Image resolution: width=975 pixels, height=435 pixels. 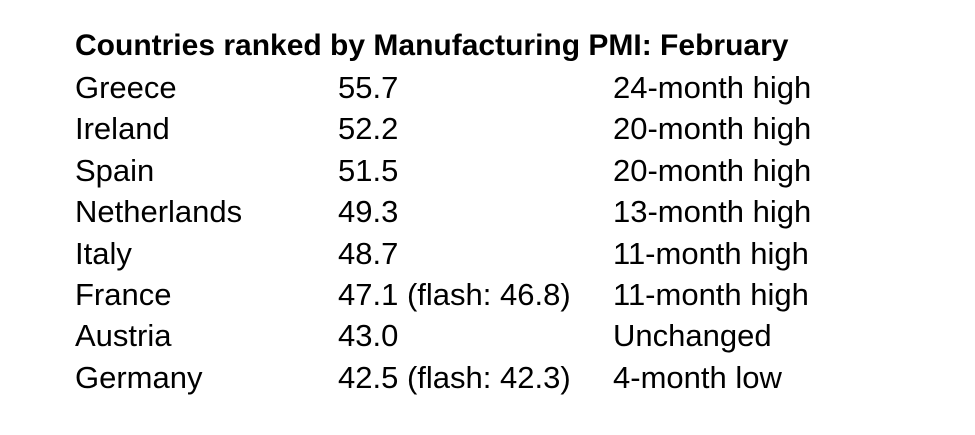 I want to click on pmi-note: 24-month high, so click(x=712, y=87).